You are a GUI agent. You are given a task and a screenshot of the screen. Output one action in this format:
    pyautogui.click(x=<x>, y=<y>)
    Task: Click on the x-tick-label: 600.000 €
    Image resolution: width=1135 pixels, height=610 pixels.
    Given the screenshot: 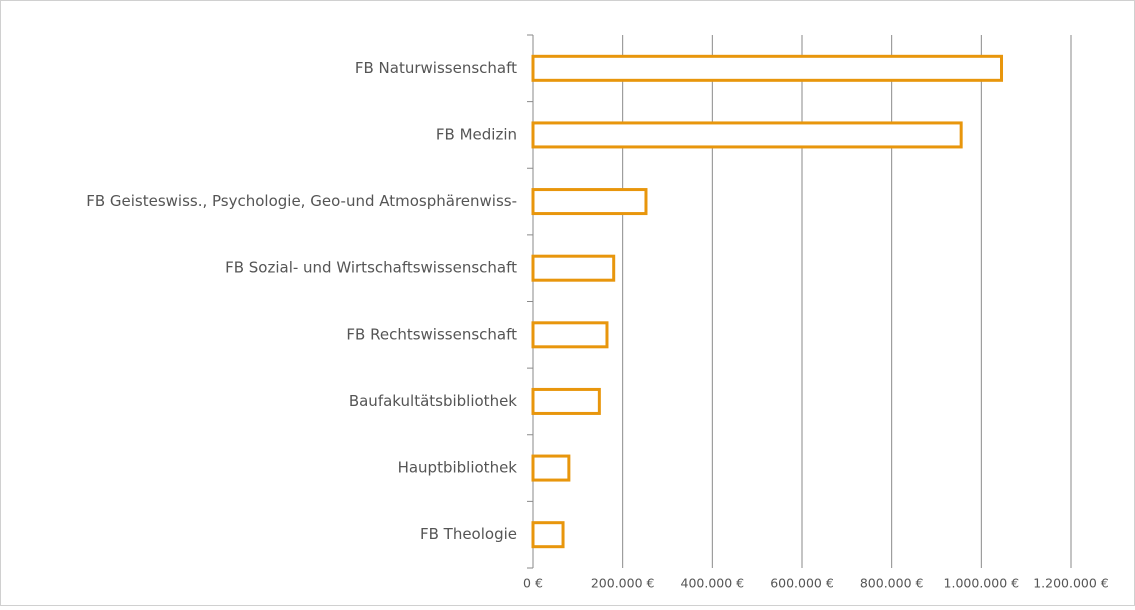 What is the action you would take?
    pyautogui.click(x=802, y=583)
    